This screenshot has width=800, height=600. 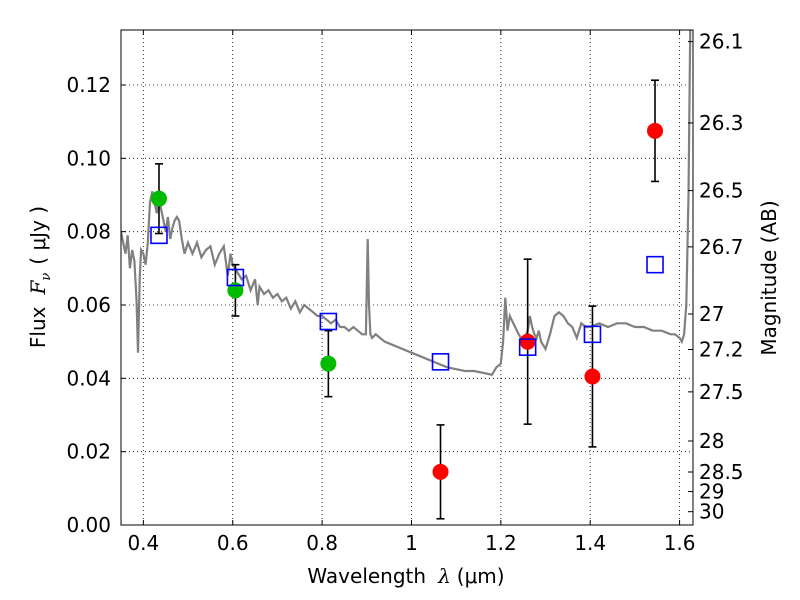 I want to click on y2-tick-label: 29, so click(x=711, y=492).